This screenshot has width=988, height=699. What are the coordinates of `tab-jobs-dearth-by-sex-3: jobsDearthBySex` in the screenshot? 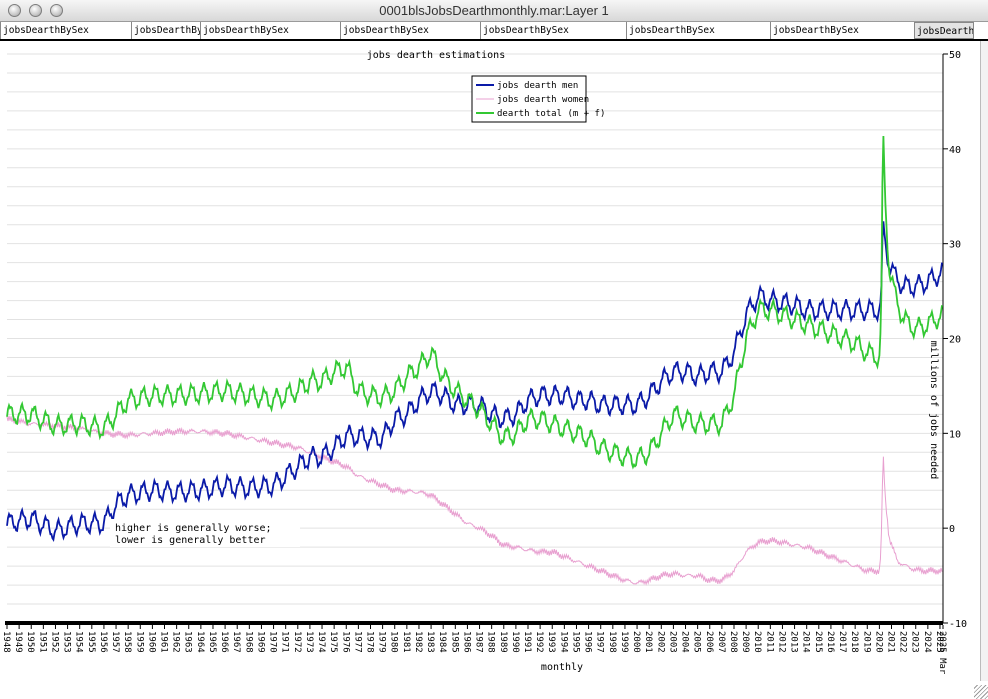 It's located at (410, 30).